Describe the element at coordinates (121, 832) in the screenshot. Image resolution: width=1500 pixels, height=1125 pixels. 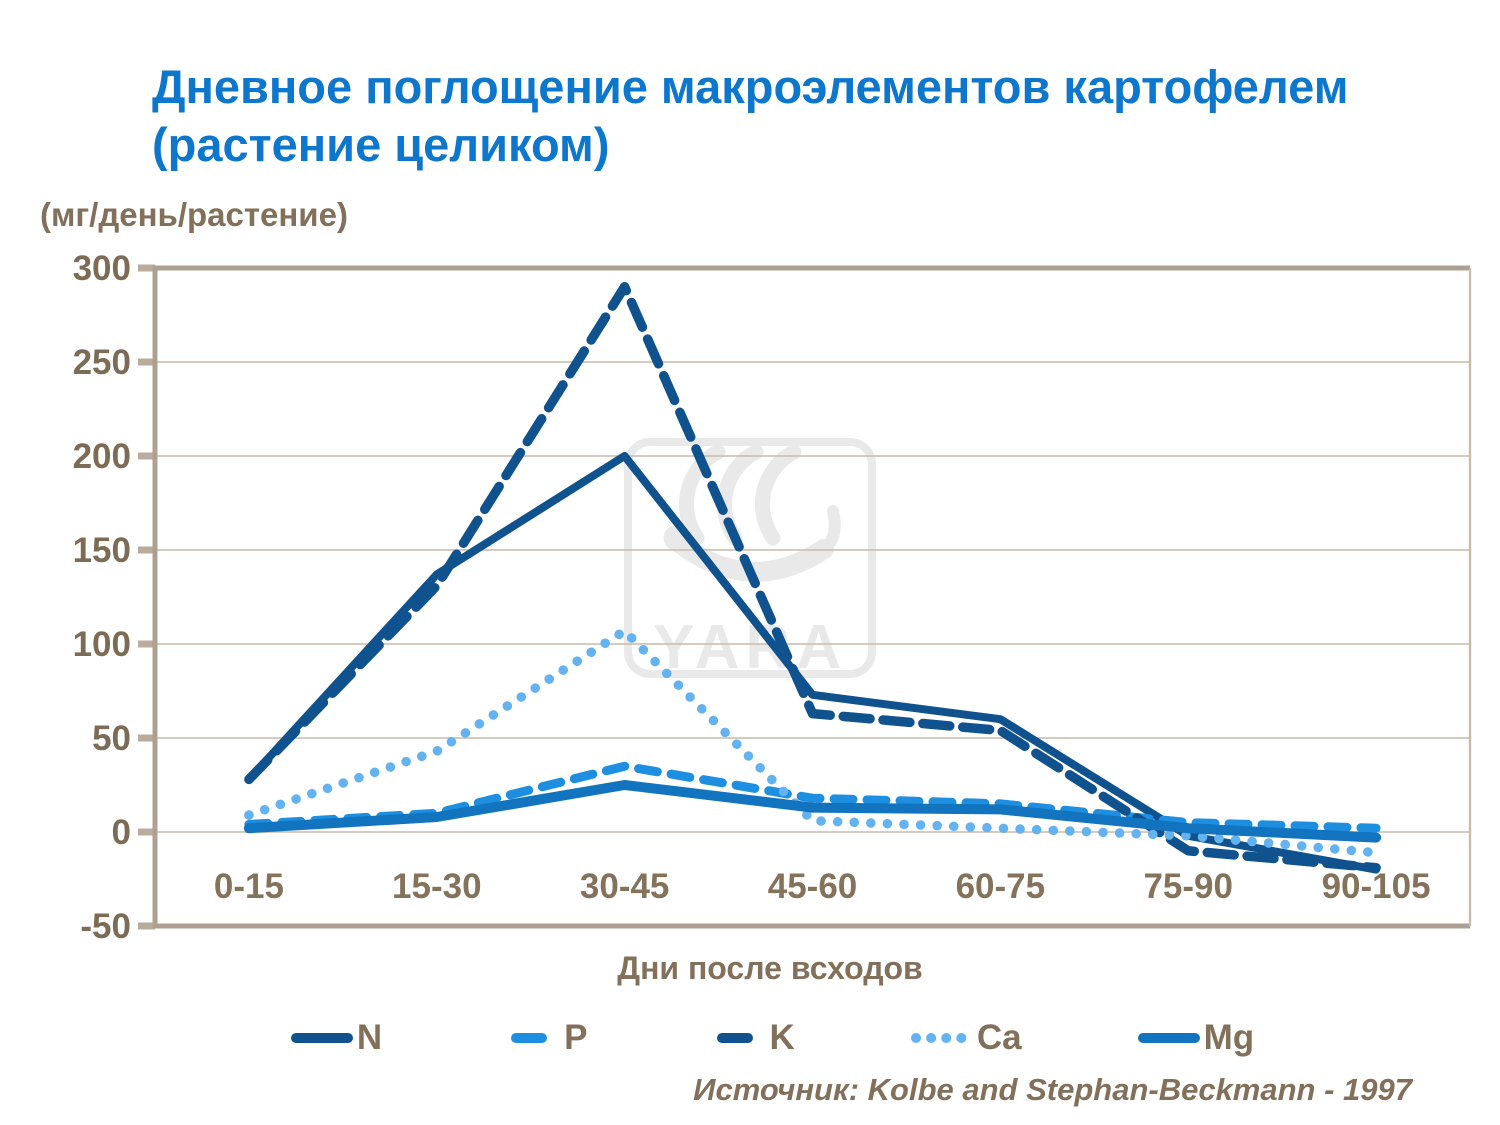
I see `y-tick-label-0: 0` at that location.